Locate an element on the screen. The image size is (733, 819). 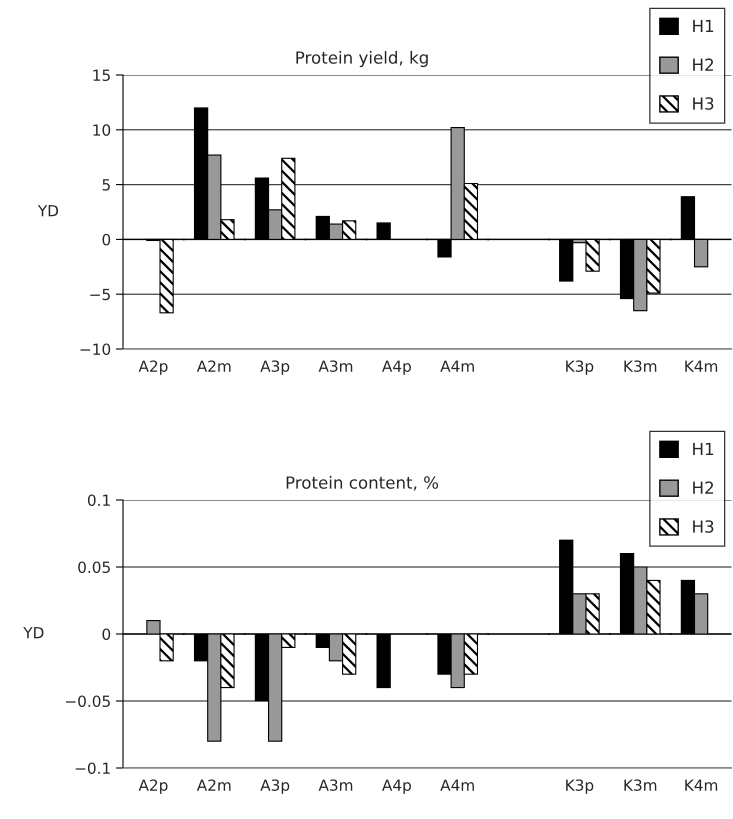
chart-title: Protein content, % is located at coordinates (362, 483).